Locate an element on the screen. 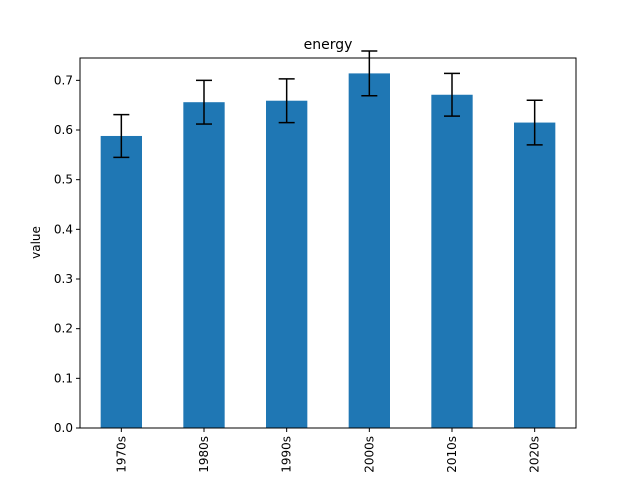  bar-2020s is located at coordinates (535, 275).